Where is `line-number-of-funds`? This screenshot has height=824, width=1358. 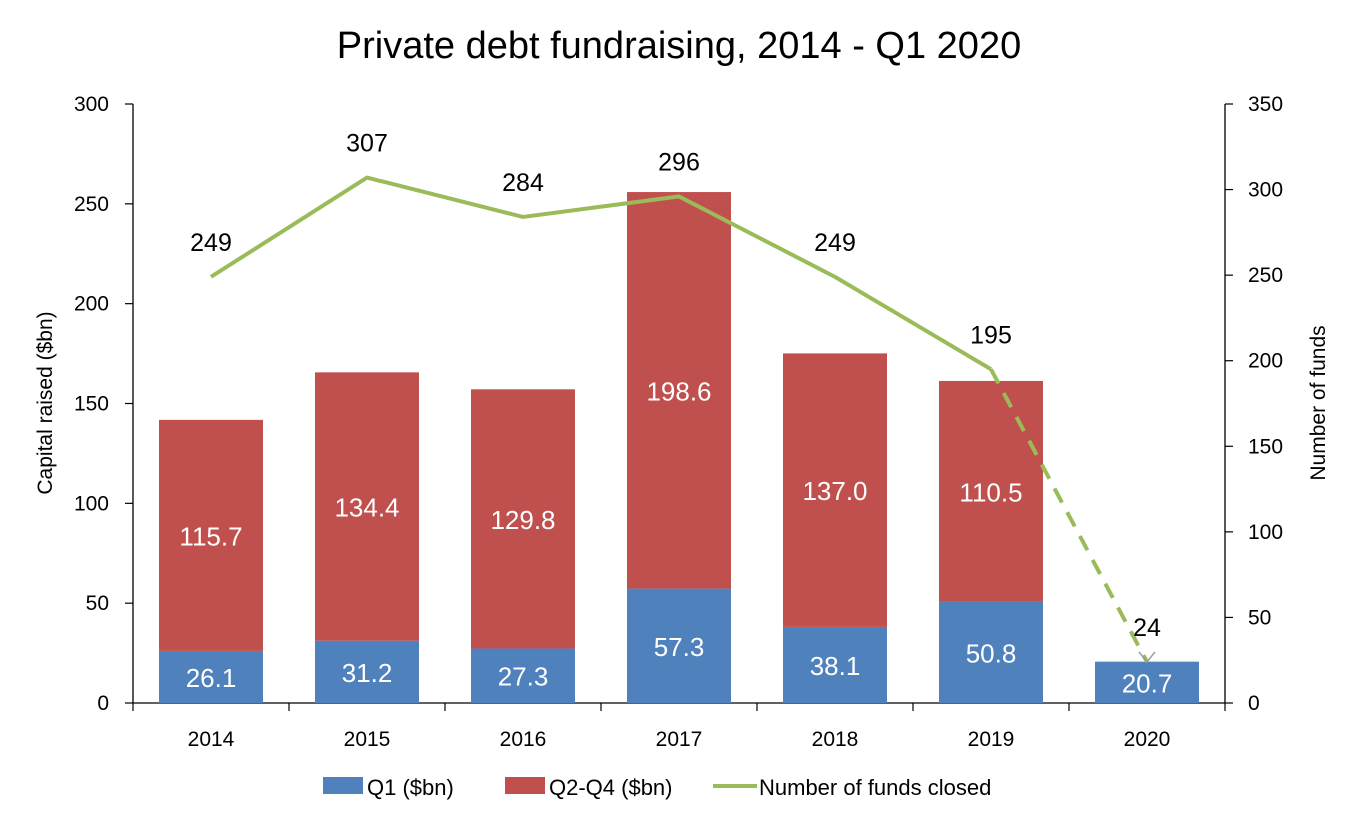
line-number-of-funds is located at coordinates (601, 273).